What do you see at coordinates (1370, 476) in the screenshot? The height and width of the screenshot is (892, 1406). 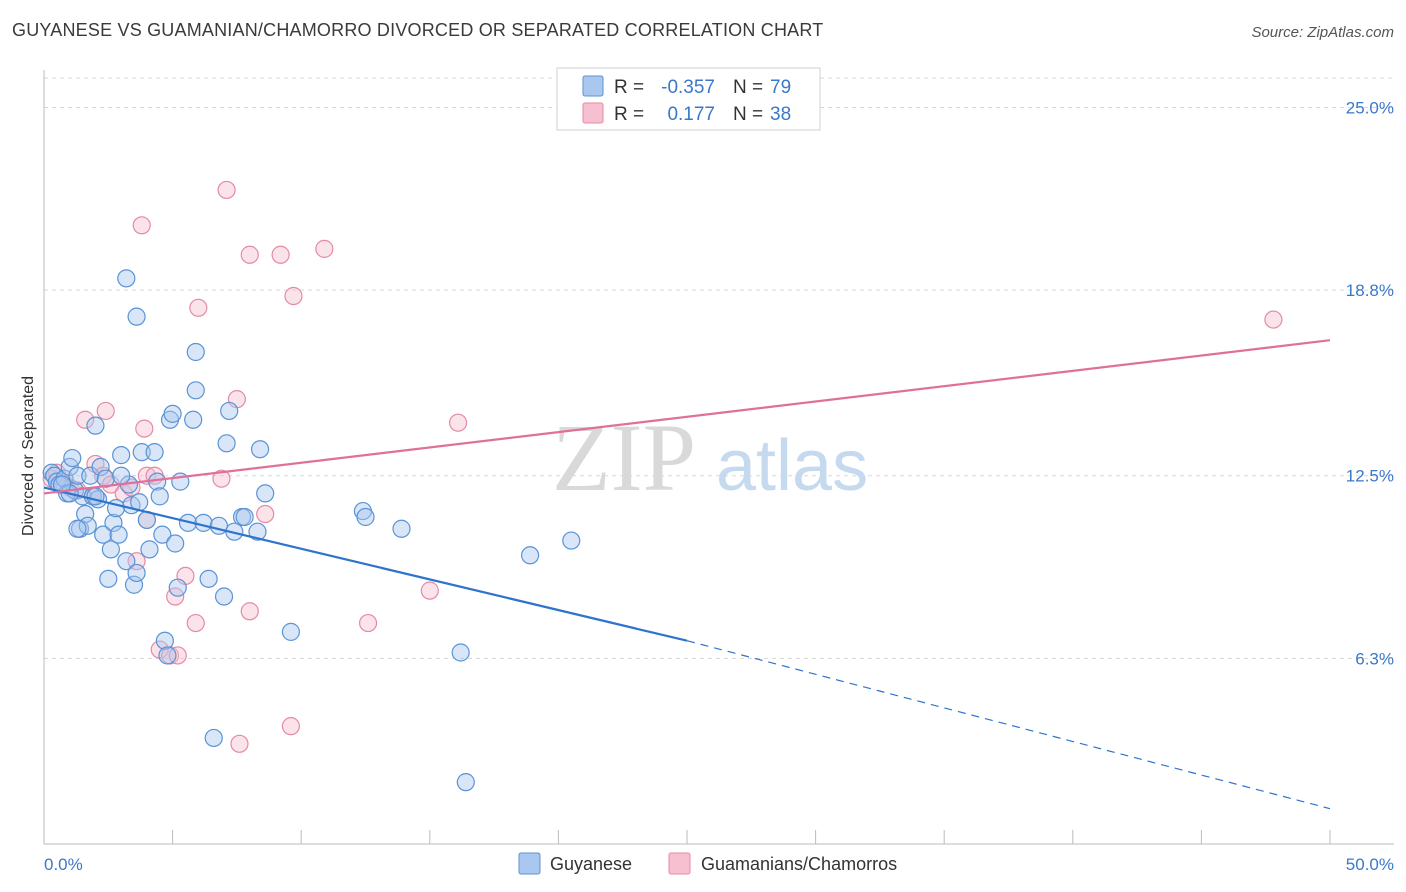 I see `y-tick-label: 12.5%` at bounding box center [1370, 476].